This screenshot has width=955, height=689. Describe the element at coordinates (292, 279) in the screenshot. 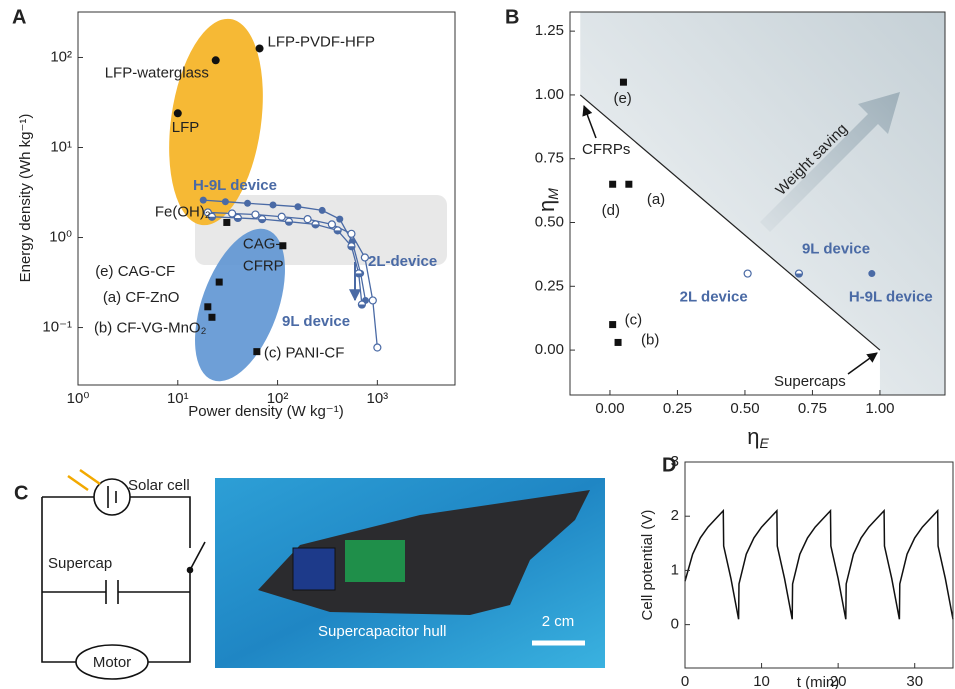

I see `curve` at that location.